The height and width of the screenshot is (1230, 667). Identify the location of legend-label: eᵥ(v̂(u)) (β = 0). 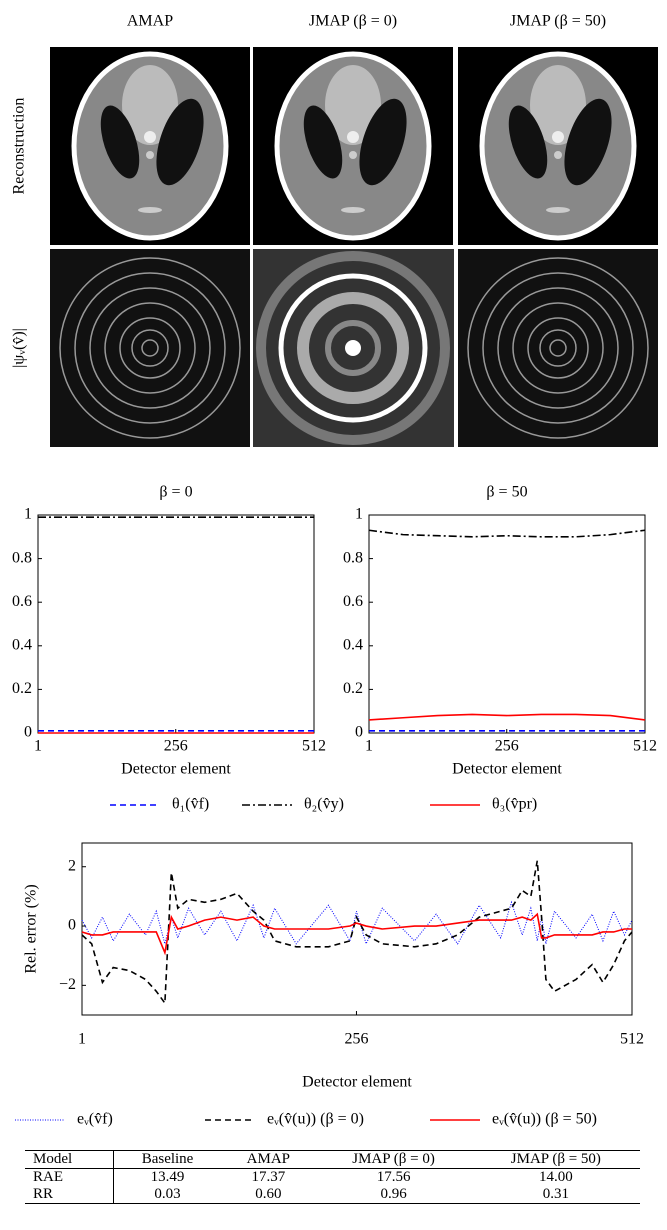
(315, 1119).